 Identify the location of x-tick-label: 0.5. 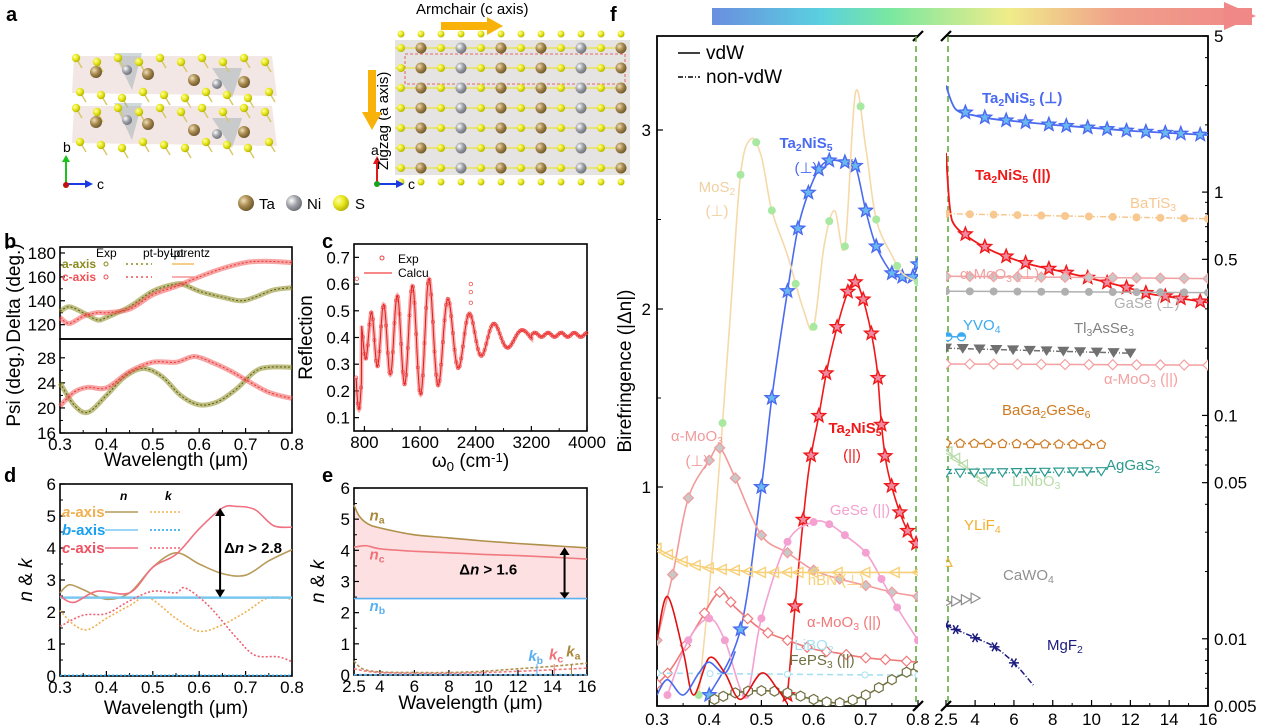
(153, 444).